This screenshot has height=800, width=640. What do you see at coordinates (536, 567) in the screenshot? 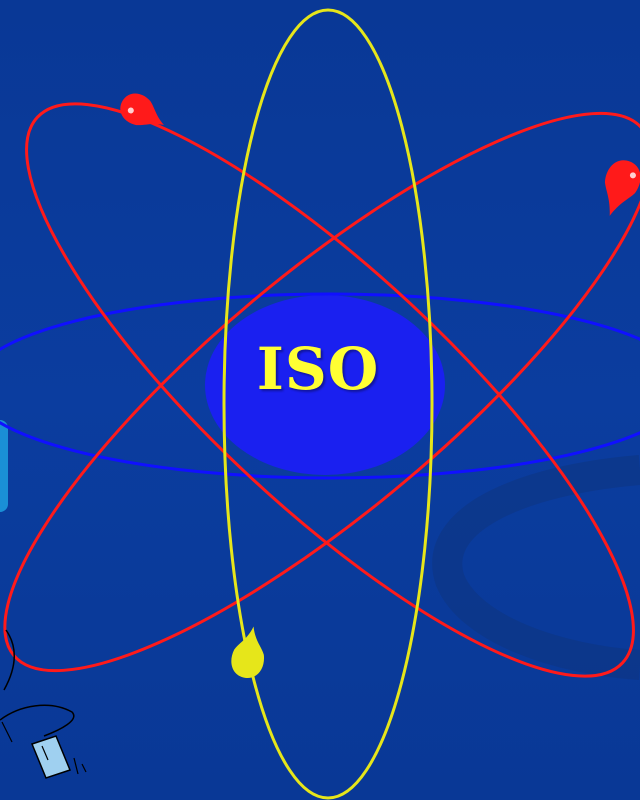
I see `background-swoosh` at bounding box center [536, 567].